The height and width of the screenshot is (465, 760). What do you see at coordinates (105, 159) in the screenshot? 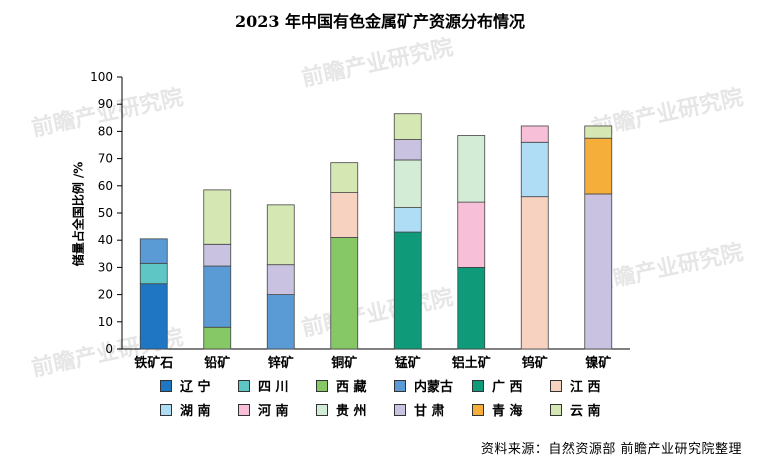
I see `y-tick-label: 70` at bounding box center [105, 159].